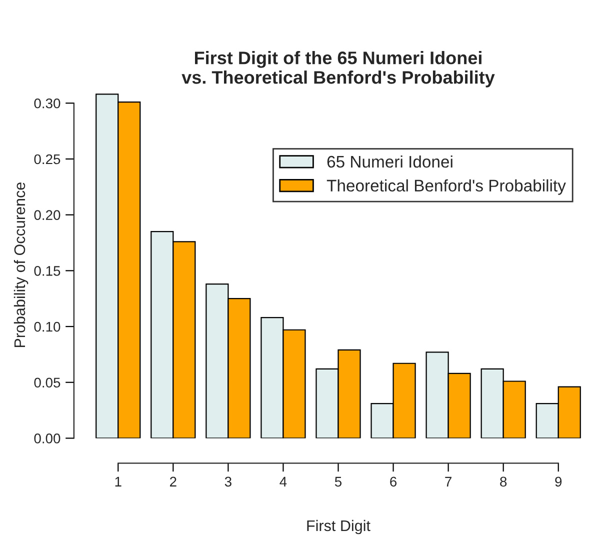 Image resolution: width=604 pixels, height=541 pixels. Describe the element at coordinates (446, 187) in the screenshot. I see `legend-label: Theoretical Benford's Probability` at that location.